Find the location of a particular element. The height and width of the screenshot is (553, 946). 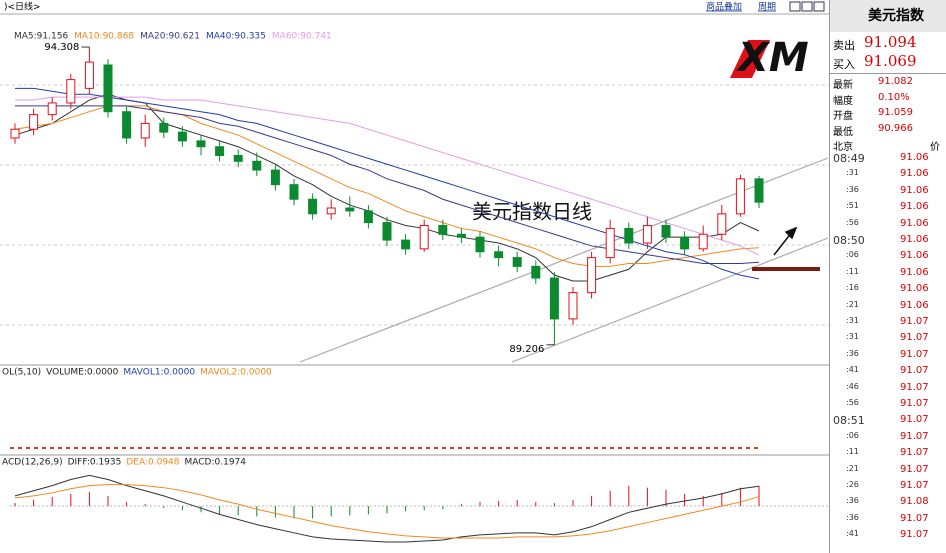

indicator-header: MAVOL1:0.0000 is located at coordinates (159, 373).